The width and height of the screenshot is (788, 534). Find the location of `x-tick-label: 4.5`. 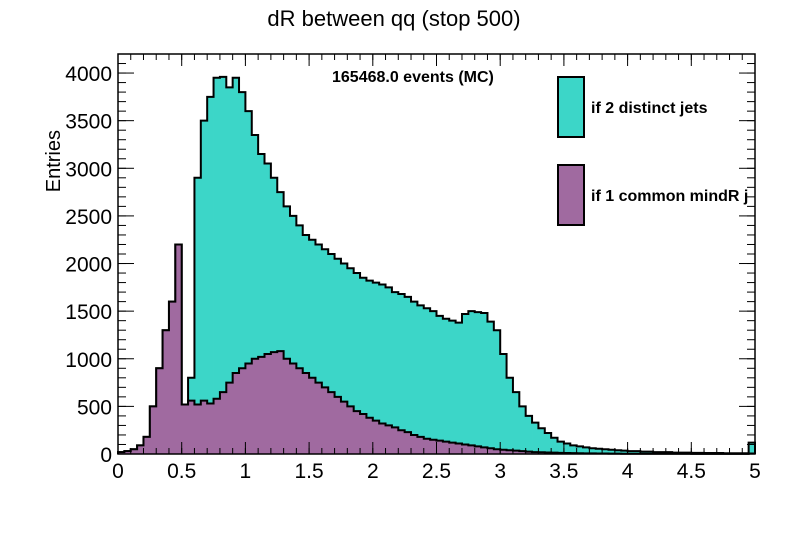

x-tick-label: 4.5 is located at coordinates (691, 471).